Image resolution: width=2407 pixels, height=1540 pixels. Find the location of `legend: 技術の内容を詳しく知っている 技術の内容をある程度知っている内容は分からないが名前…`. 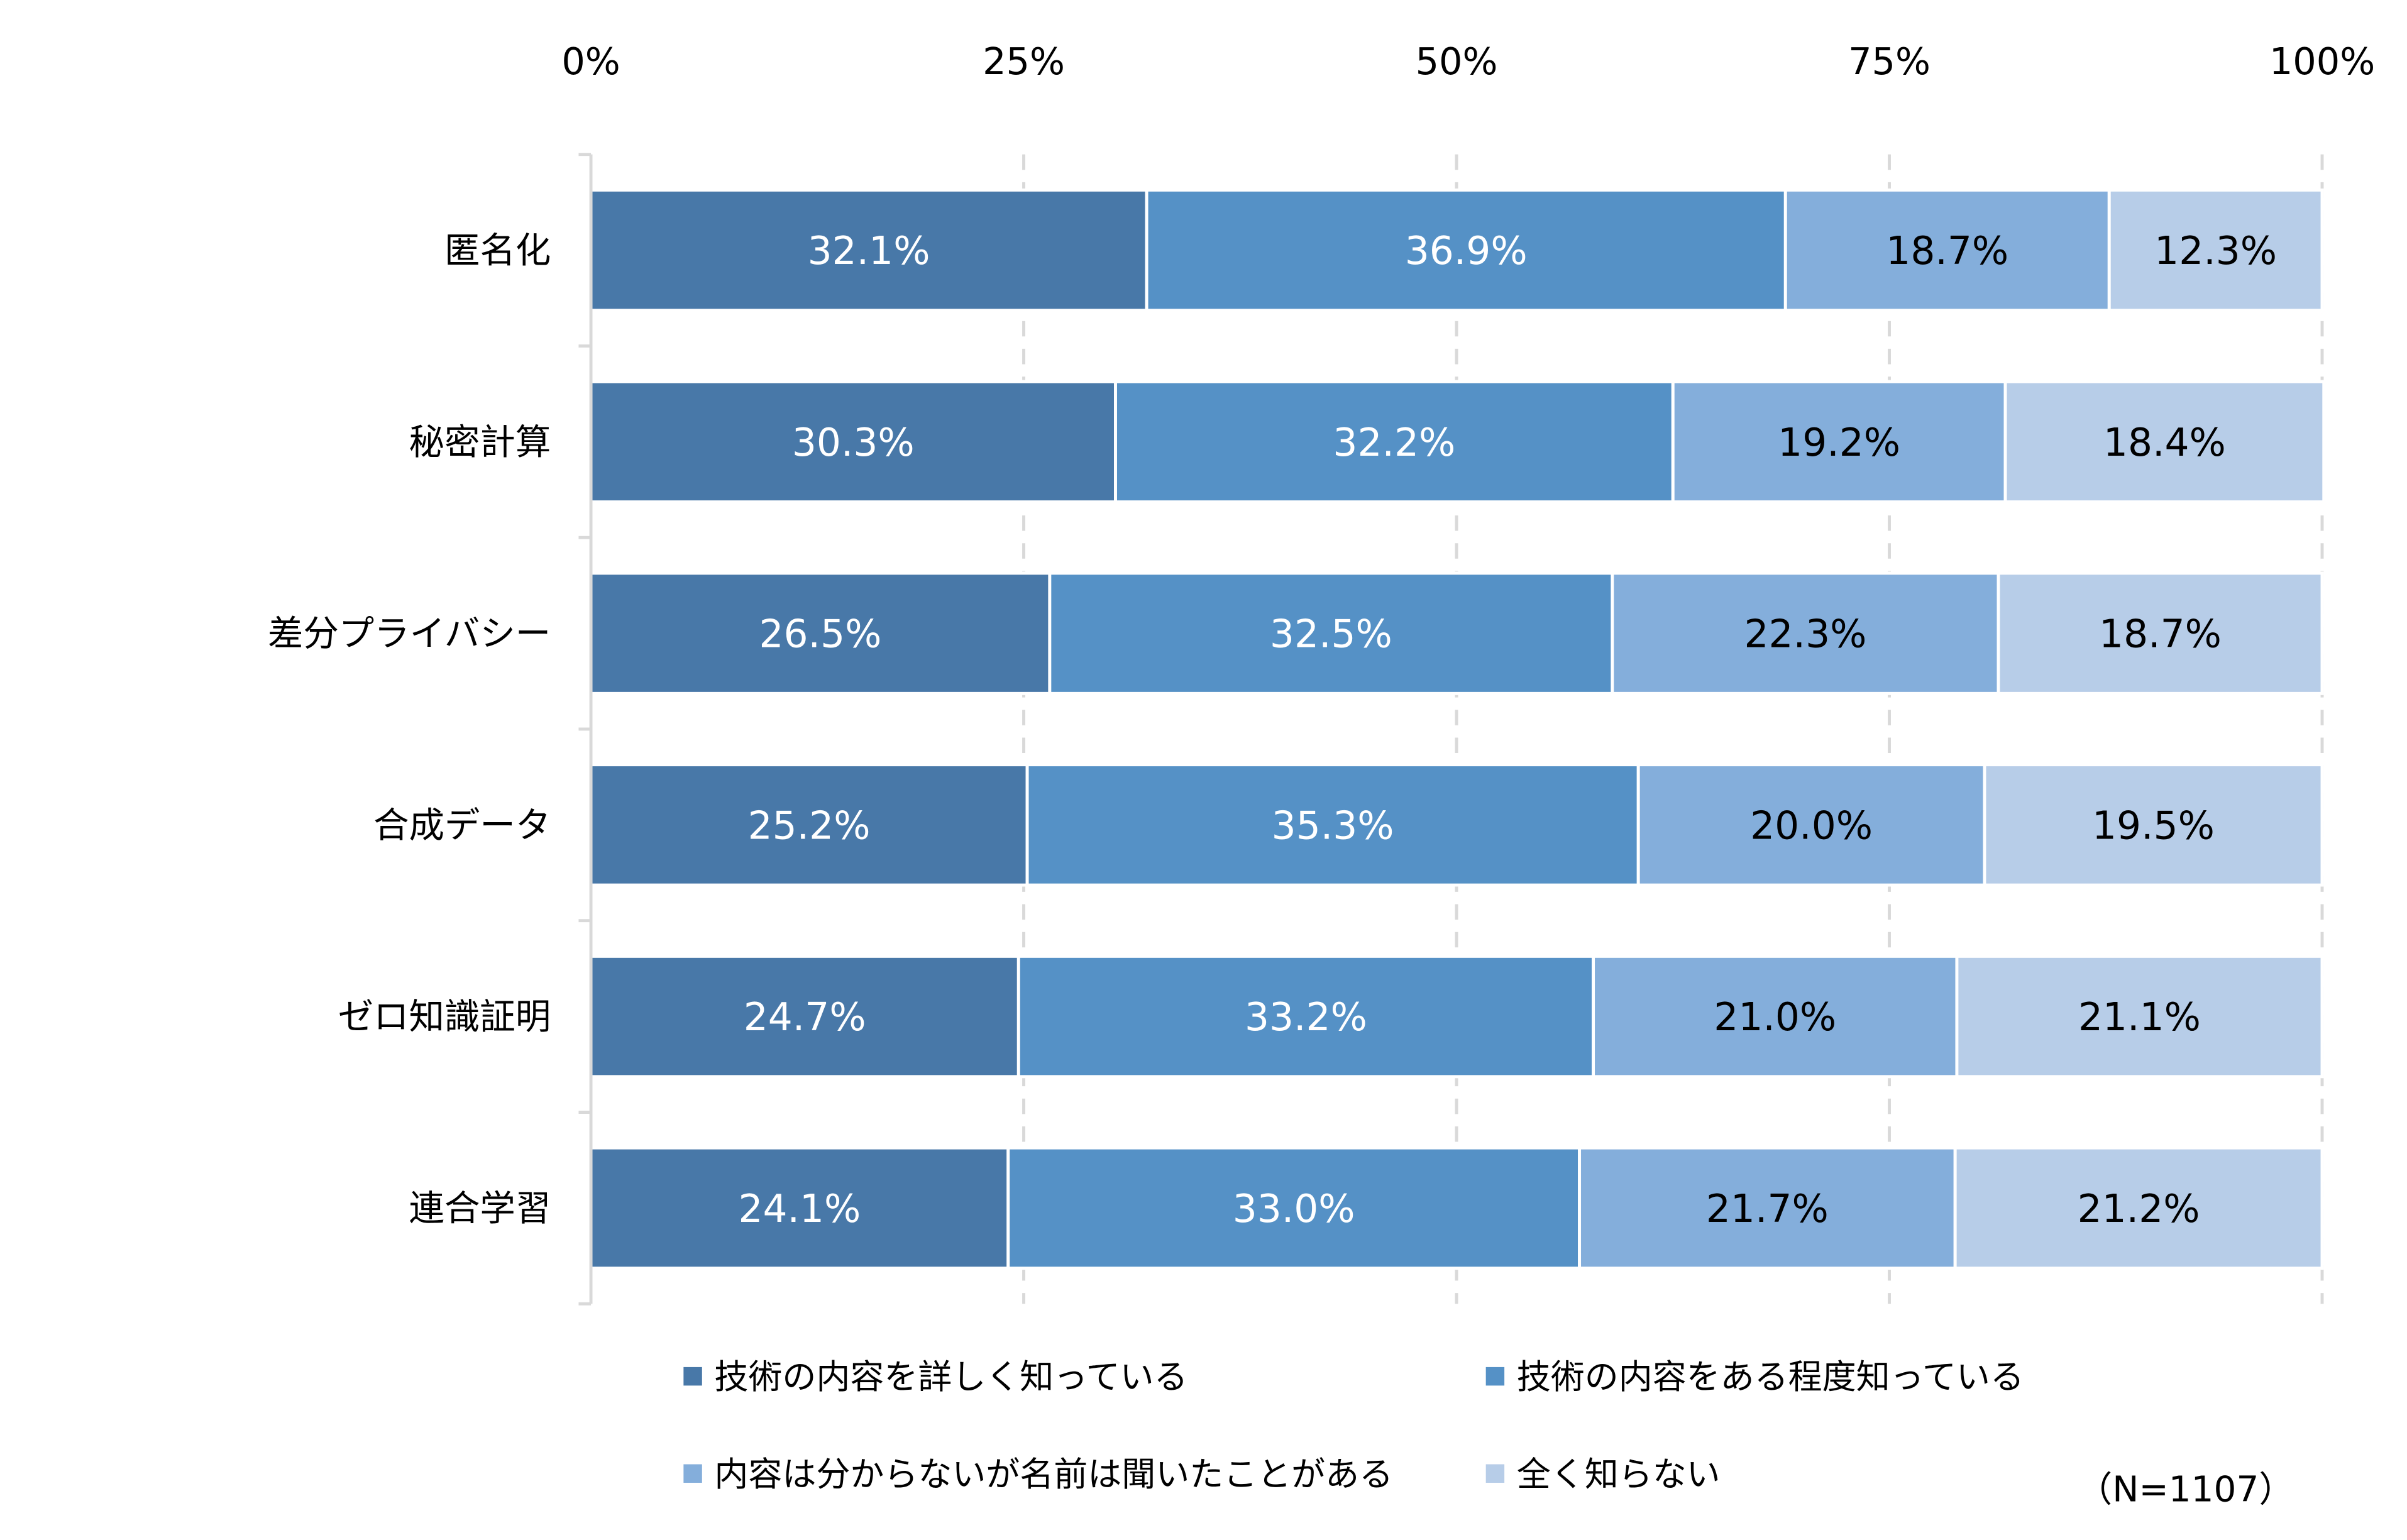

legend: 技術の内容を詳しく知っている 技術の内容をある程度知っている内容は分からないが名前… is located at coordinates (1353, 1425).